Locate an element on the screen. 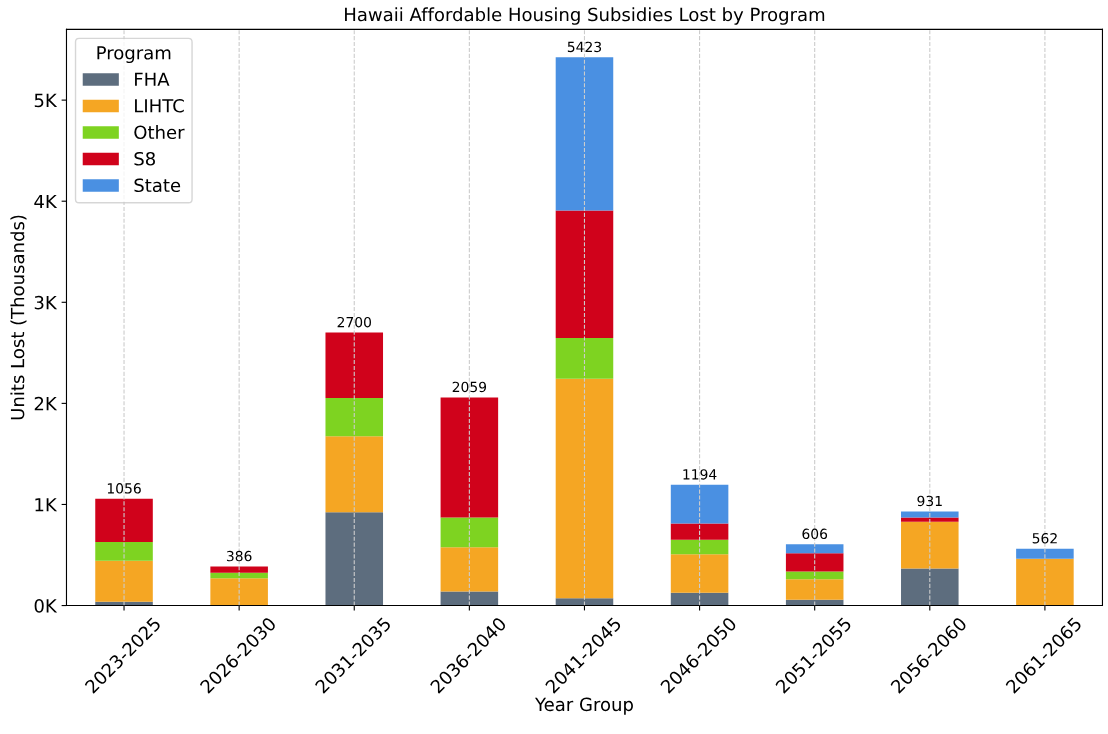 The width and height of the screenshot is (1108, 734). chart-title: Hawaii Affordable Housing Subsidies Lost by Program is located at coordinates (585, 16).